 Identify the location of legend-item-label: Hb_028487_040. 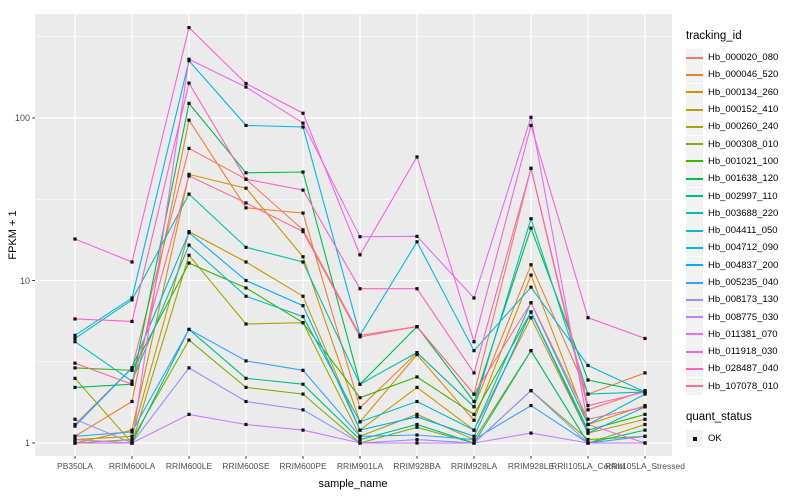
(743, 369).